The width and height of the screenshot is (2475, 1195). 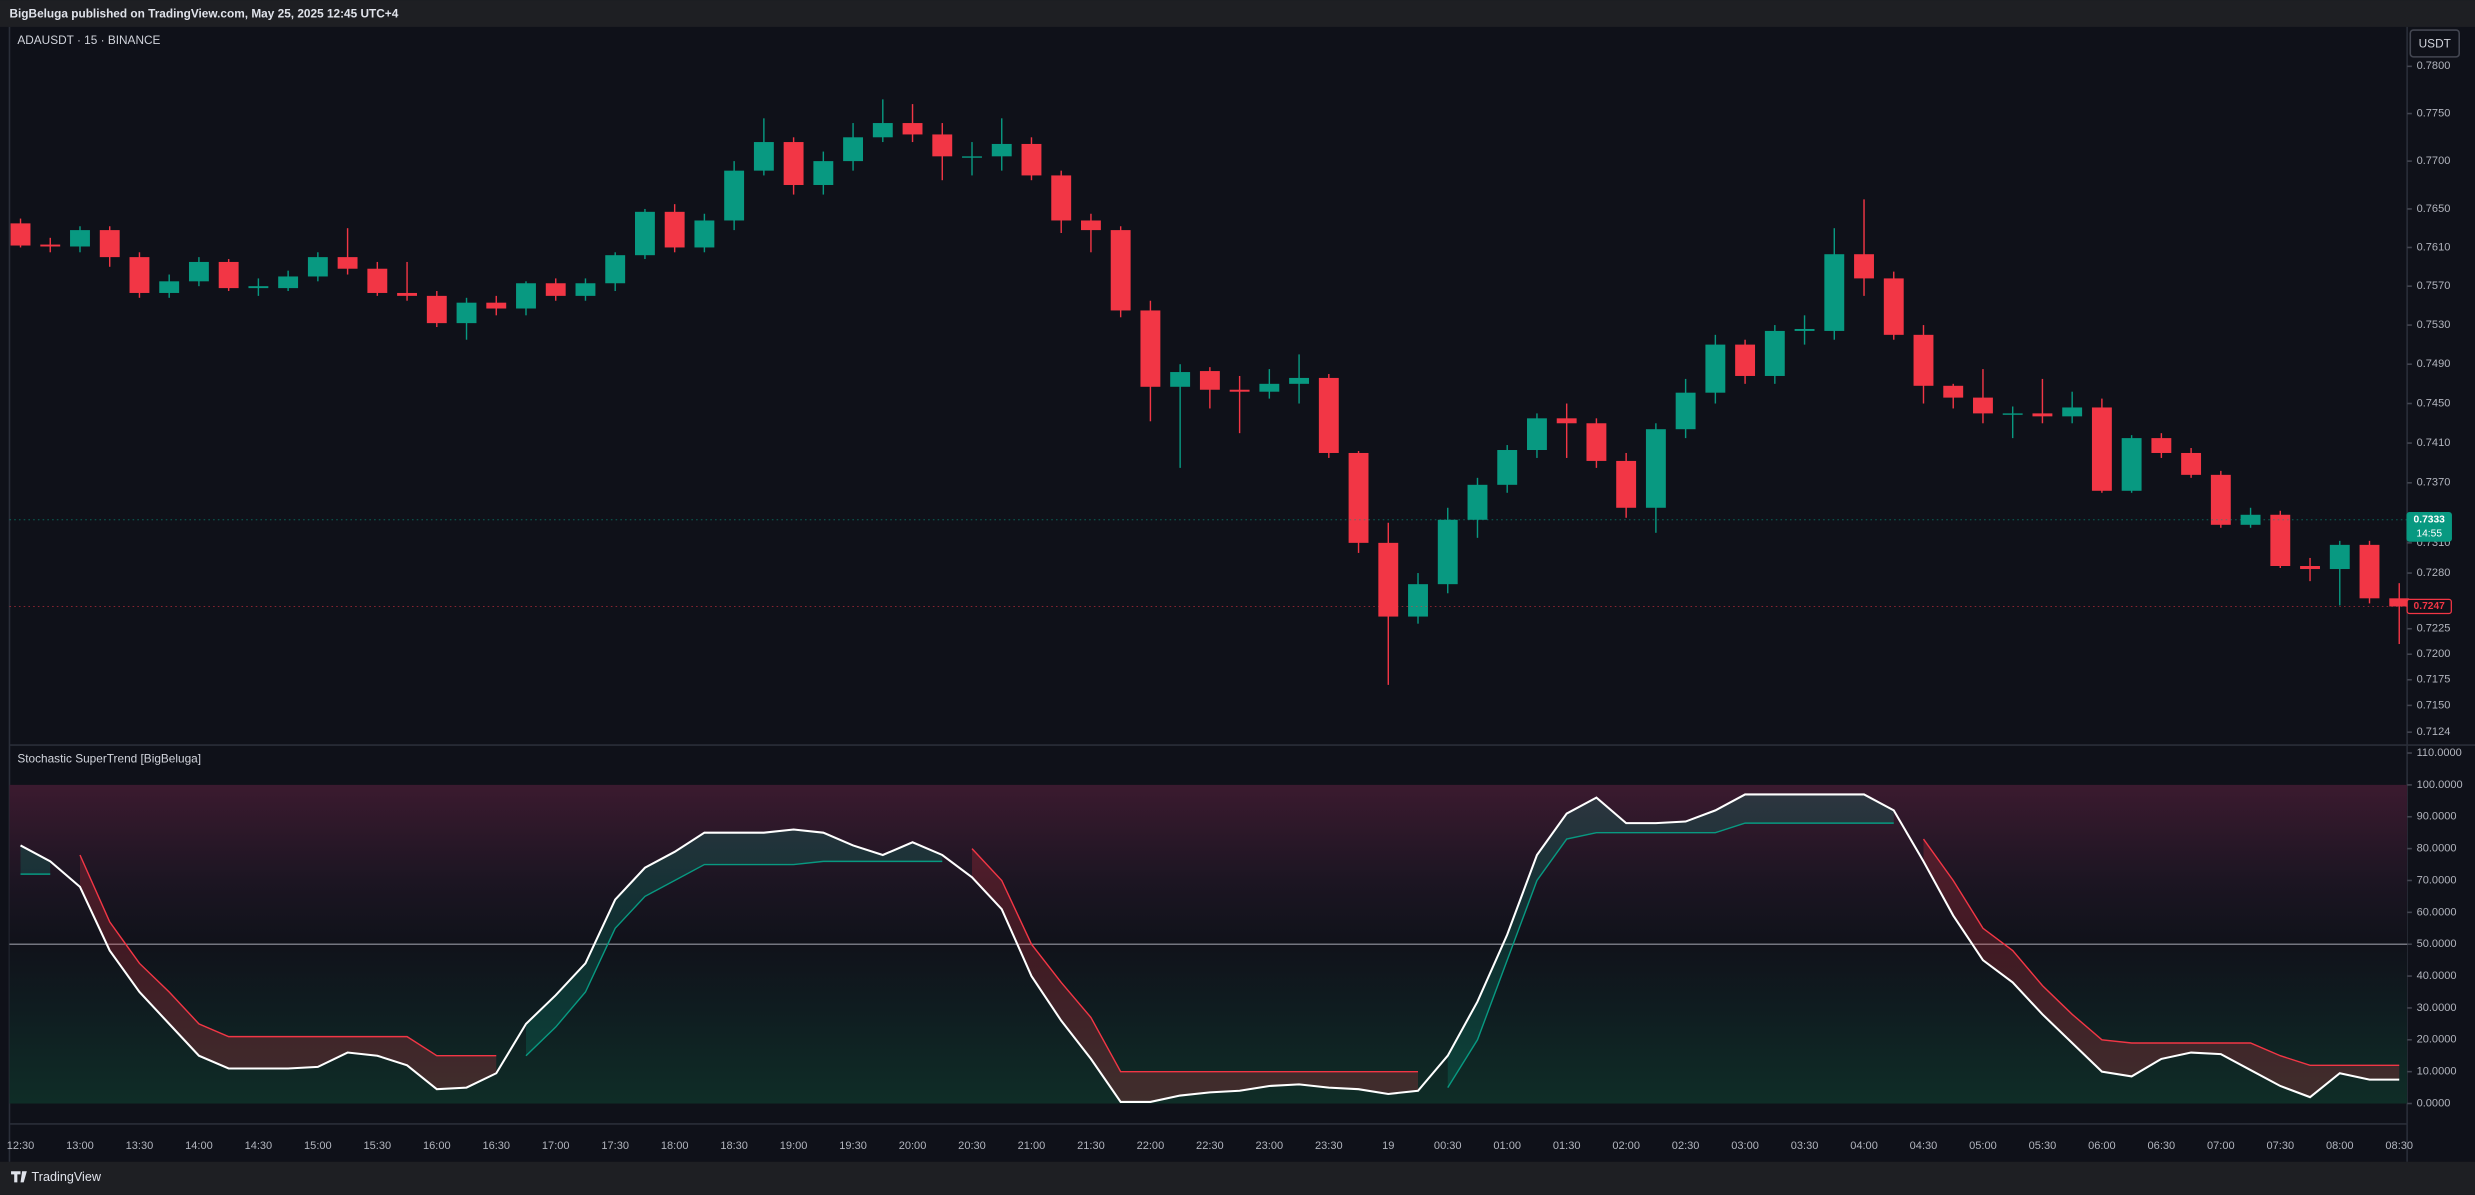 What do you see at coordinates (2340, 1146) in the screenshot?
I see `time-tick-label: 08:00` at bounding box center [2340, 1146].